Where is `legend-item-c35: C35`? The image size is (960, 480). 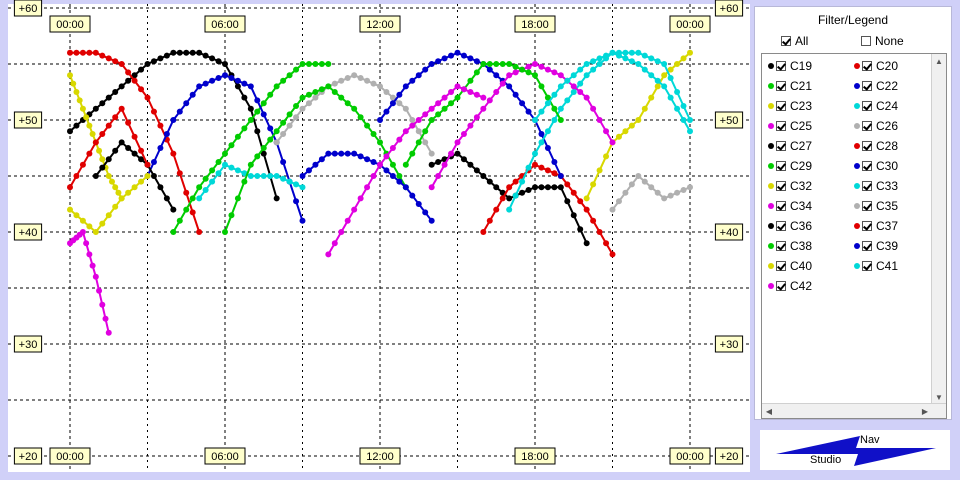
legend-item-c35: C35 is located at coordinates (876, 206).